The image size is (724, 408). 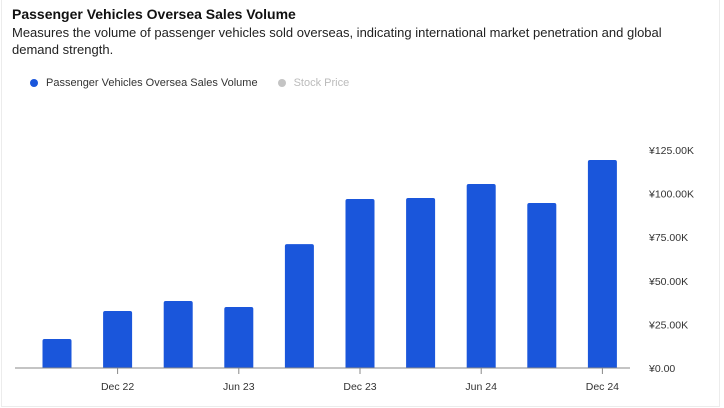 I want to click on y-tick-label: ¥75.00K, so click(x=668, y=238).